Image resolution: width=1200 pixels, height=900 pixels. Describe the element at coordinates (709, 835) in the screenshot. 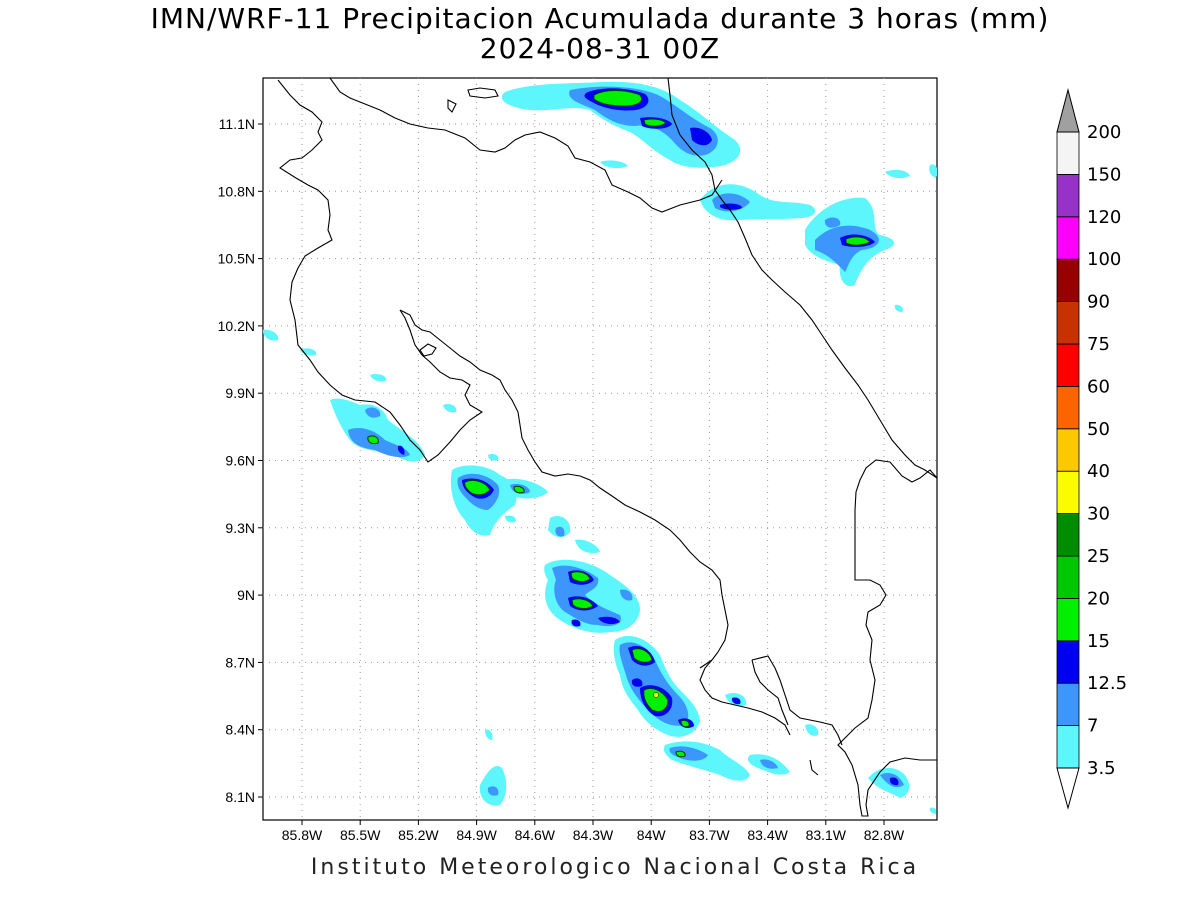

I see `lon-tick-label: 83.7W` at that location.